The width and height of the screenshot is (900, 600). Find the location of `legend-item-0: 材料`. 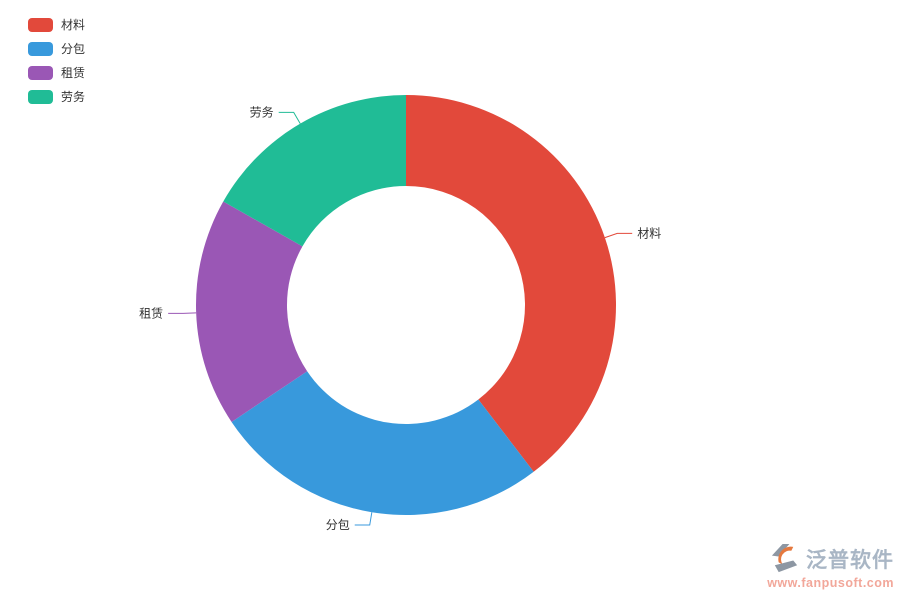

legend-item-0: 材料 is located at coordinates (56, 25).